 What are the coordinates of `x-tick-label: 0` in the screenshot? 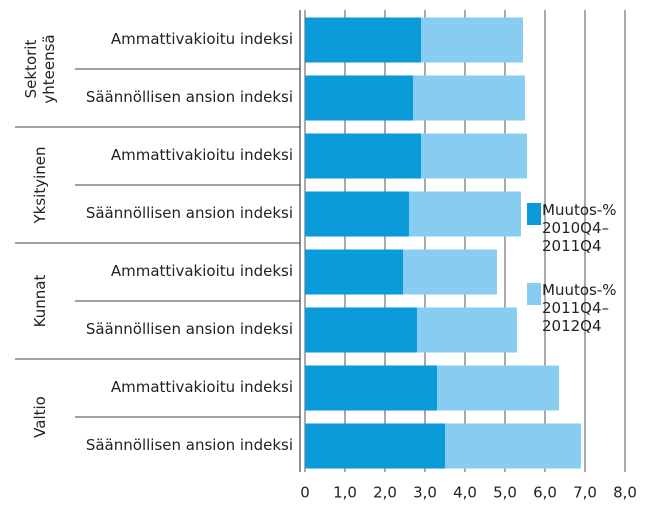 It's located at (305, 493).